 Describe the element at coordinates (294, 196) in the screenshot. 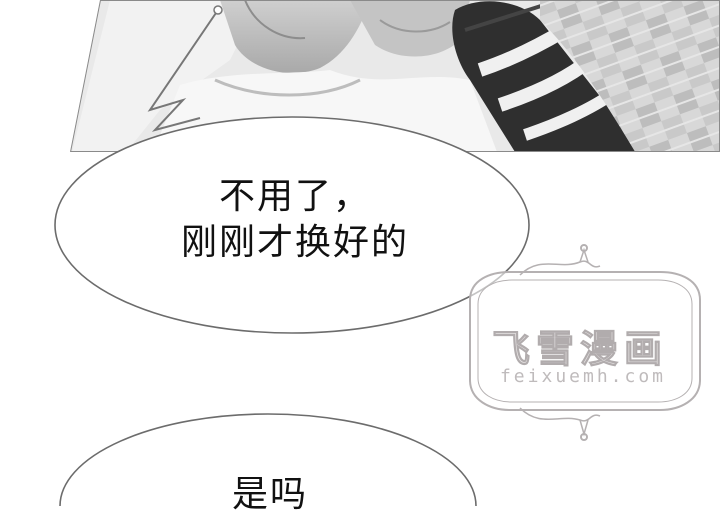

I see `speech-line-1: 不用了，` at that location.